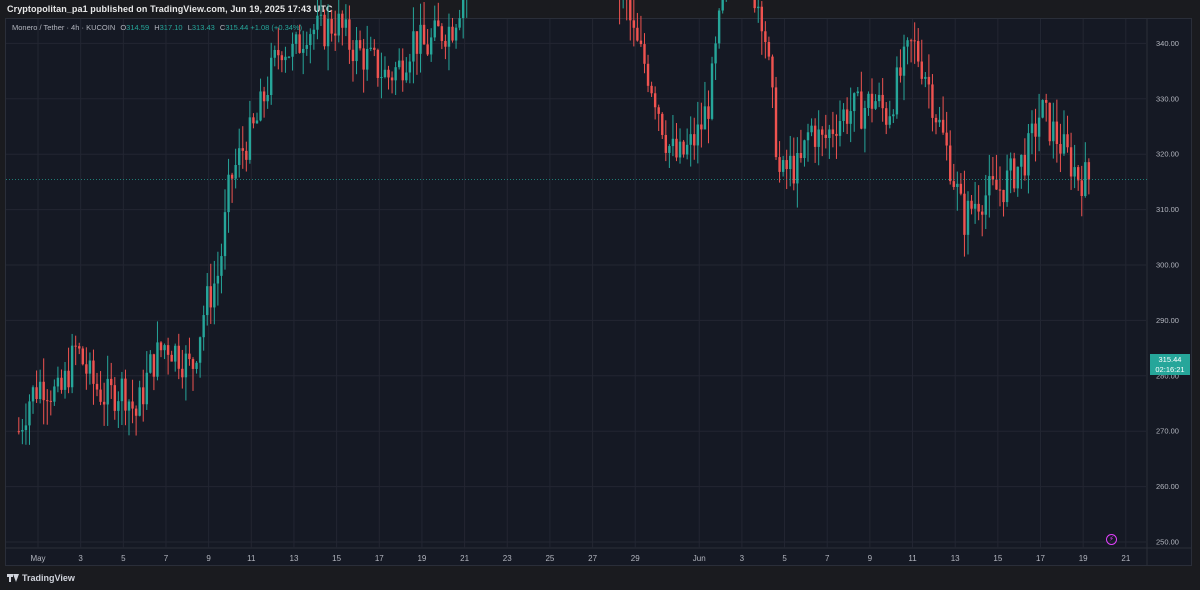 This screenshot has height=590, width=1200. What do you see at coordinates (464, 558) in the screenshot?
I see `x-tick-label: 21` at bounding box center [464, 558].